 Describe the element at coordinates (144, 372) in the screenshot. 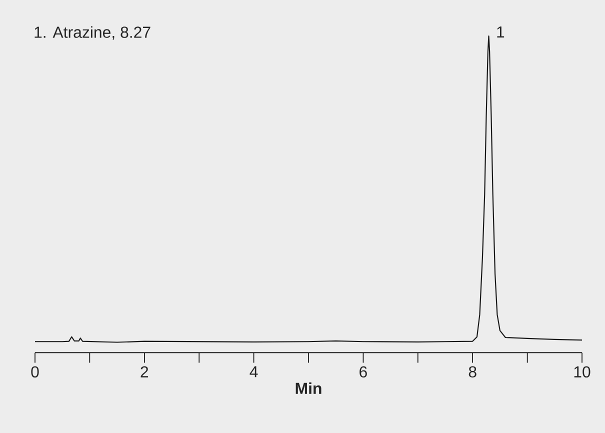

I see `x-tick-label: 2` at that location.